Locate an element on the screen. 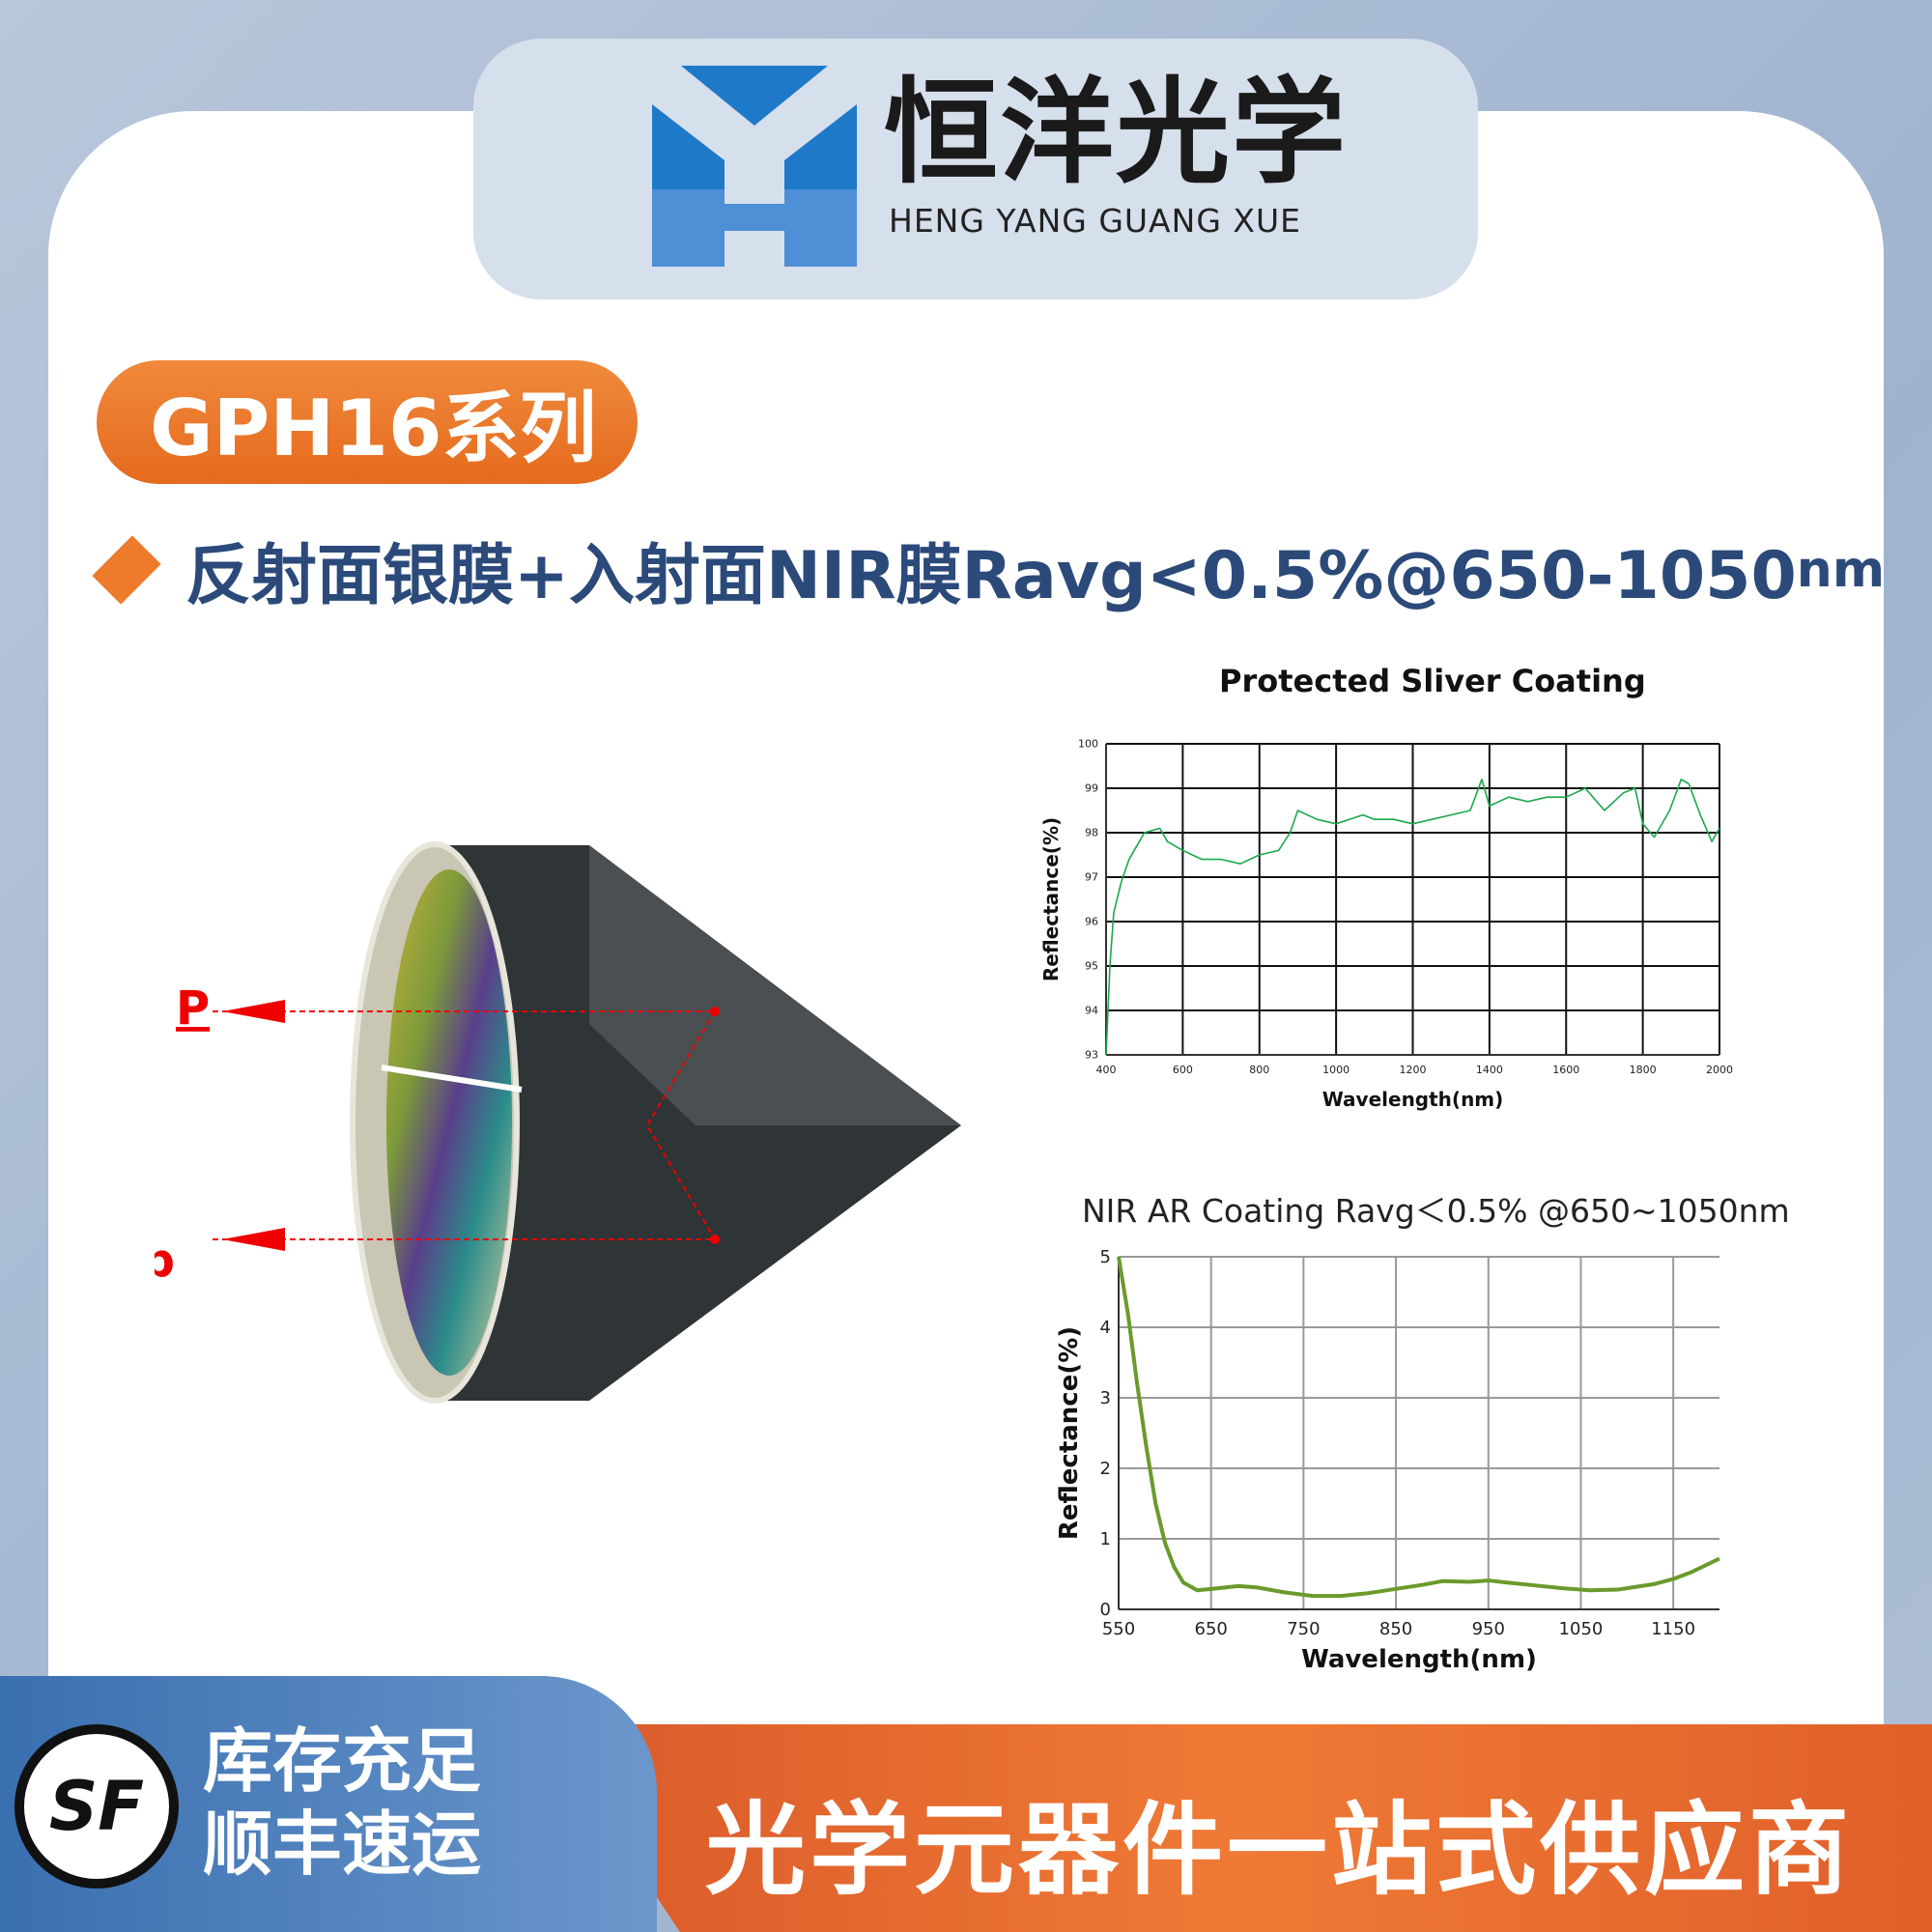 This screenshot has height=1932, width=1932. y-tick-label: 97 is located at coordinates (1091, 877).